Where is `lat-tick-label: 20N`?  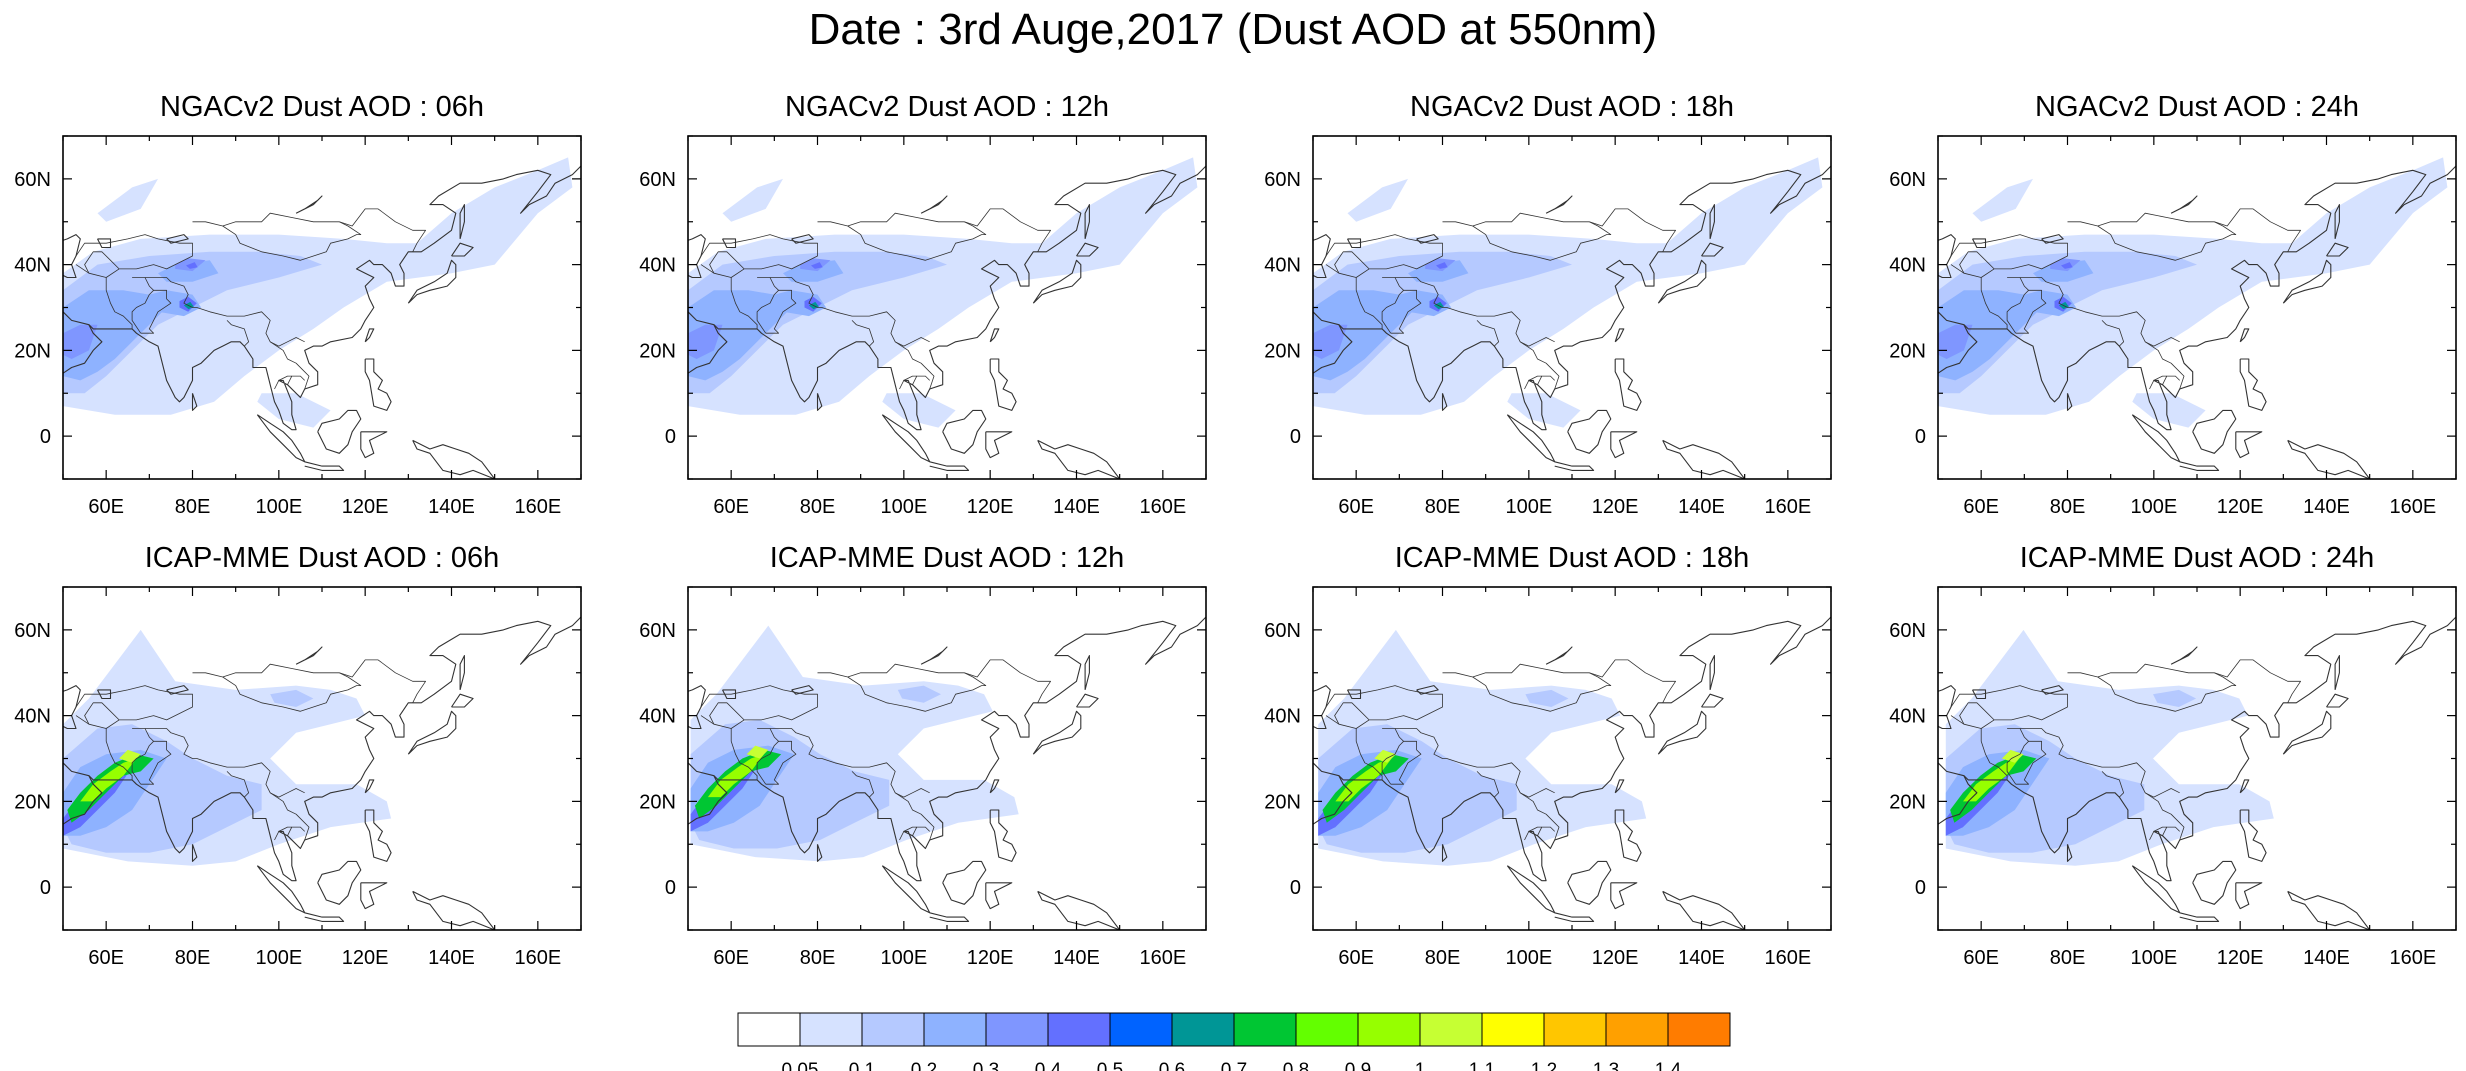 lat-tick-label: 20N is located at coordinates (1282, 802).